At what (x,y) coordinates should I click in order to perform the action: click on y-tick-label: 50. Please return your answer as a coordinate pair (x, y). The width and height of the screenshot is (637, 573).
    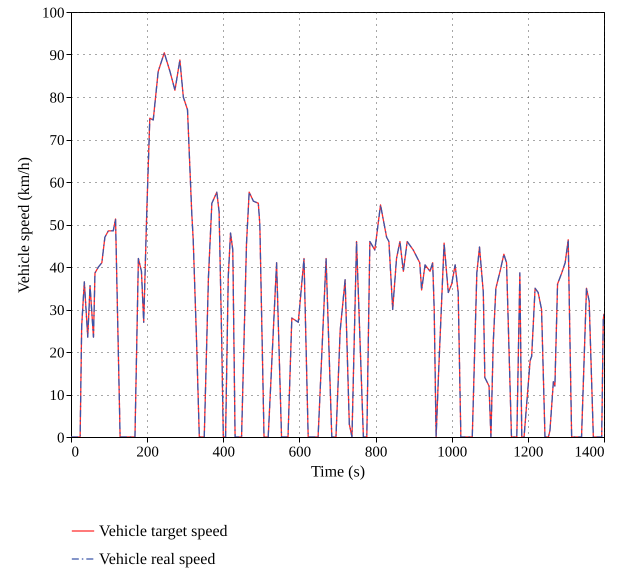
    Looking at the image, I should click on (57, 226).